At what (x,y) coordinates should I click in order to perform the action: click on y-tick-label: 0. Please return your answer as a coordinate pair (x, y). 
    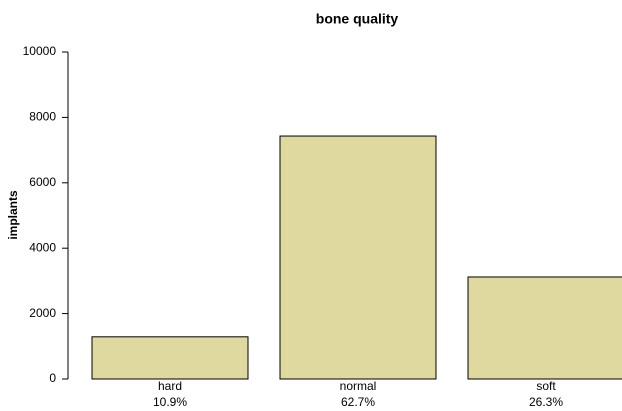
    Looking at the image, I should click on (52, 378).